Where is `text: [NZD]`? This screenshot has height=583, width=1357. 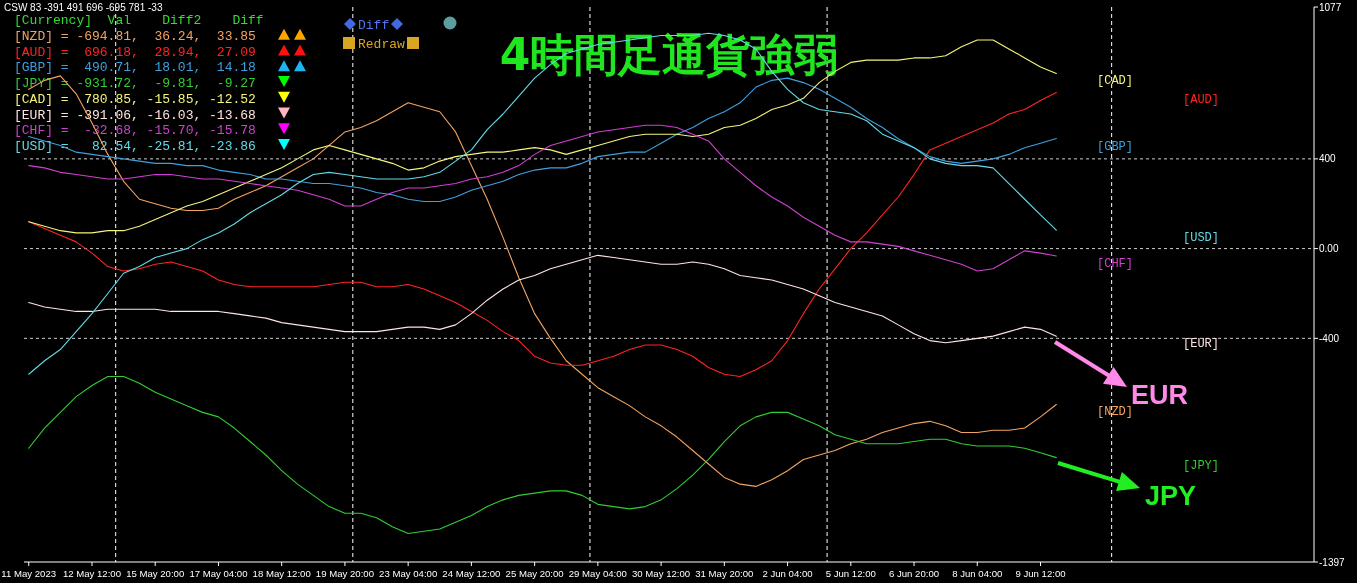 text: [NZD] is located at coordinates (1115, 412).